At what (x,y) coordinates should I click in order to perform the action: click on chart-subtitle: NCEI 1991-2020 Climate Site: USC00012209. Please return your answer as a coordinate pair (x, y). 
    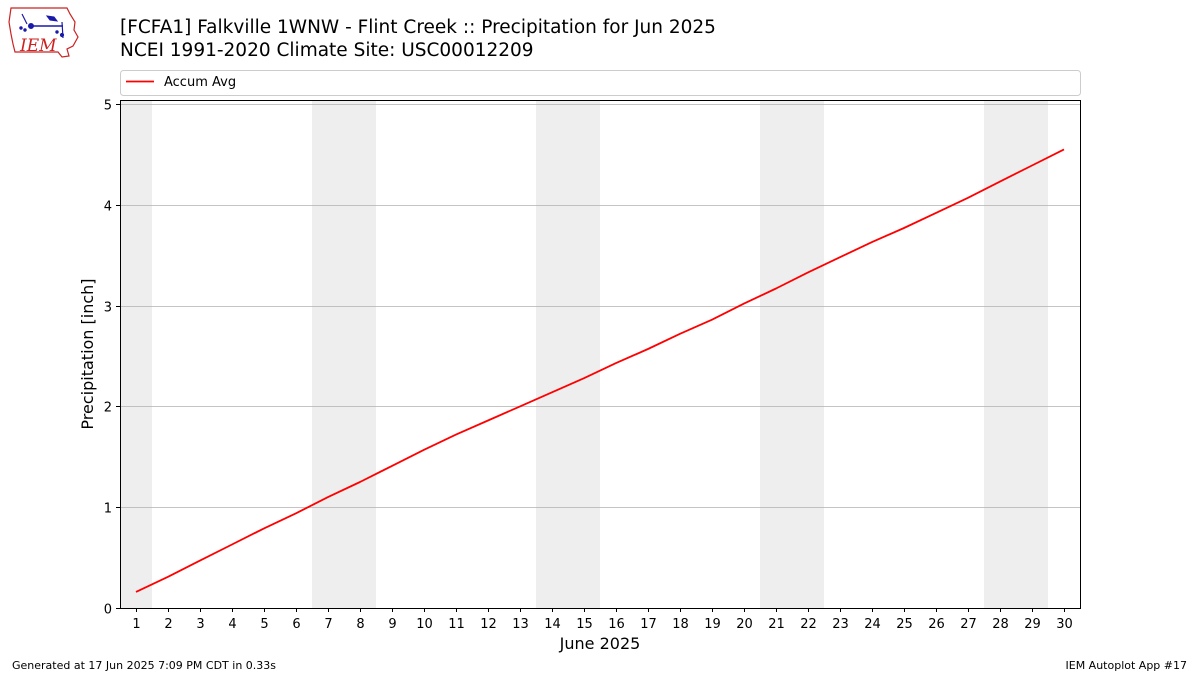
    Looking at the image, I should click on (327, 50).